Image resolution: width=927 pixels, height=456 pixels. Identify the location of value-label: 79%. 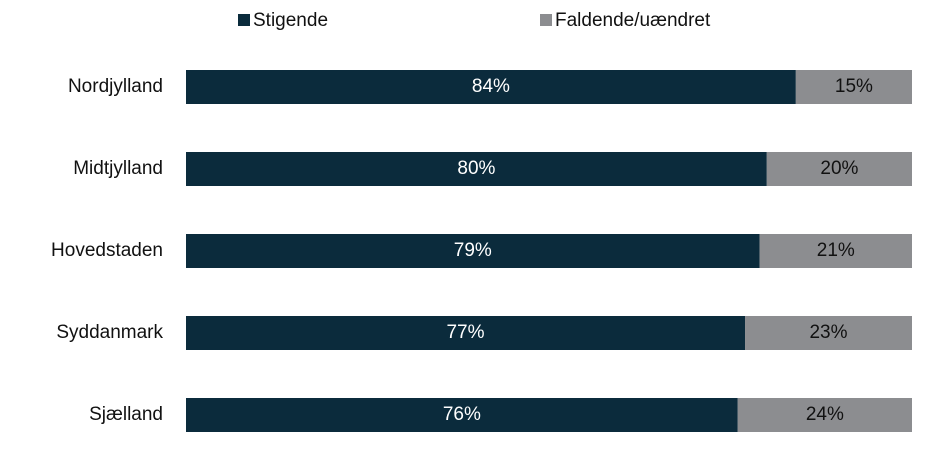
(473, 250).